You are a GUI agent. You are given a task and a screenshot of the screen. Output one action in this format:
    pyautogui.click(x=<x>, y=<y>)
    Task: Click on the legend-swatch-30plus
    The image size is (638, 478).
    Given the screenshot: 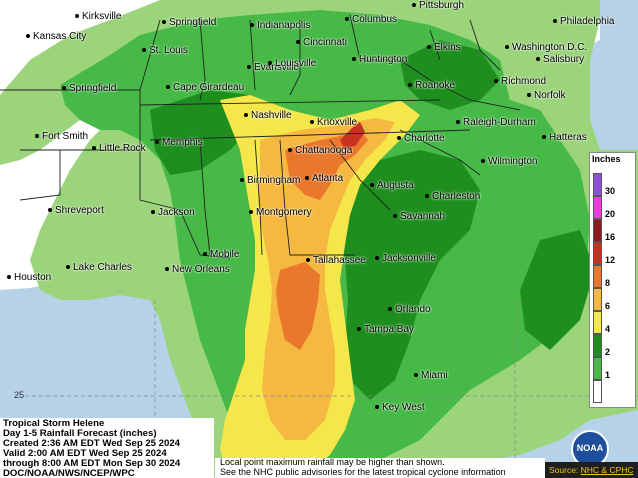 What is the action you would take?
    pyautogui.click(x=597, y=184)
    